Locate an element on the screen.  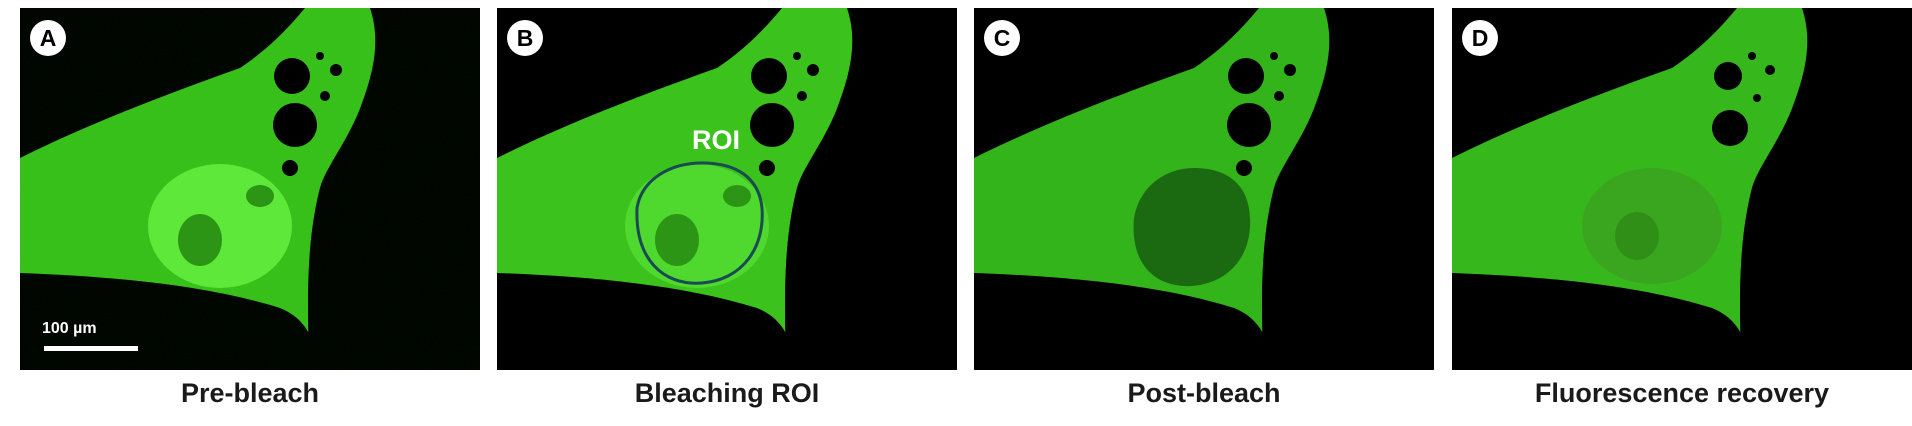
panel-d-caption: Fluorescence recovery is located at coordinates (1682, 393).